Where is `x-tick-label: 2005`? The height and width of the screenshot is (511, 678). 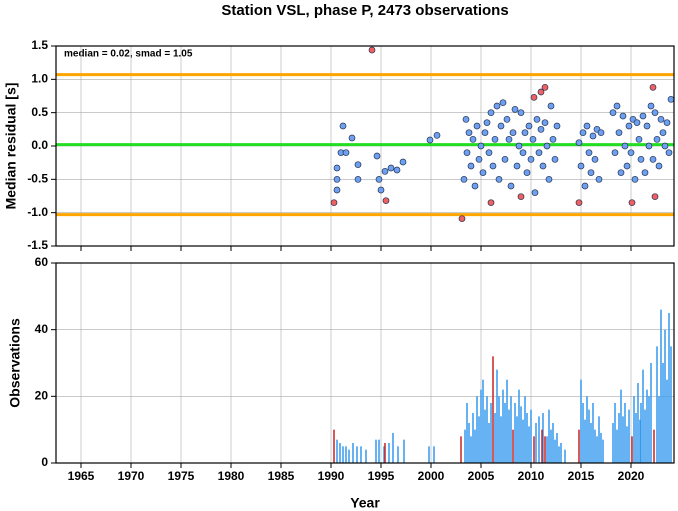
x-tick-label: 2005 is located at coordinates (481, 476).